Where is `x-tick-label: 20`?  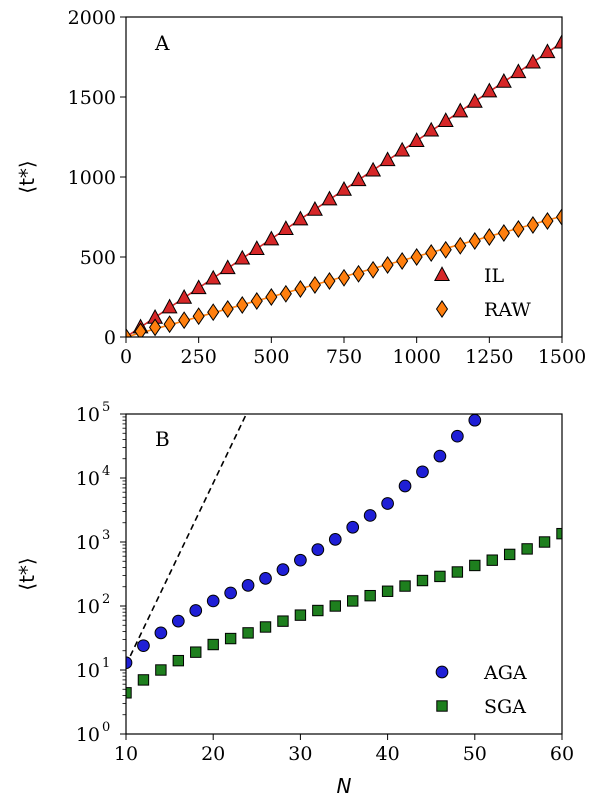
x-tick-label: 20 is located at coordinates (213, 754).